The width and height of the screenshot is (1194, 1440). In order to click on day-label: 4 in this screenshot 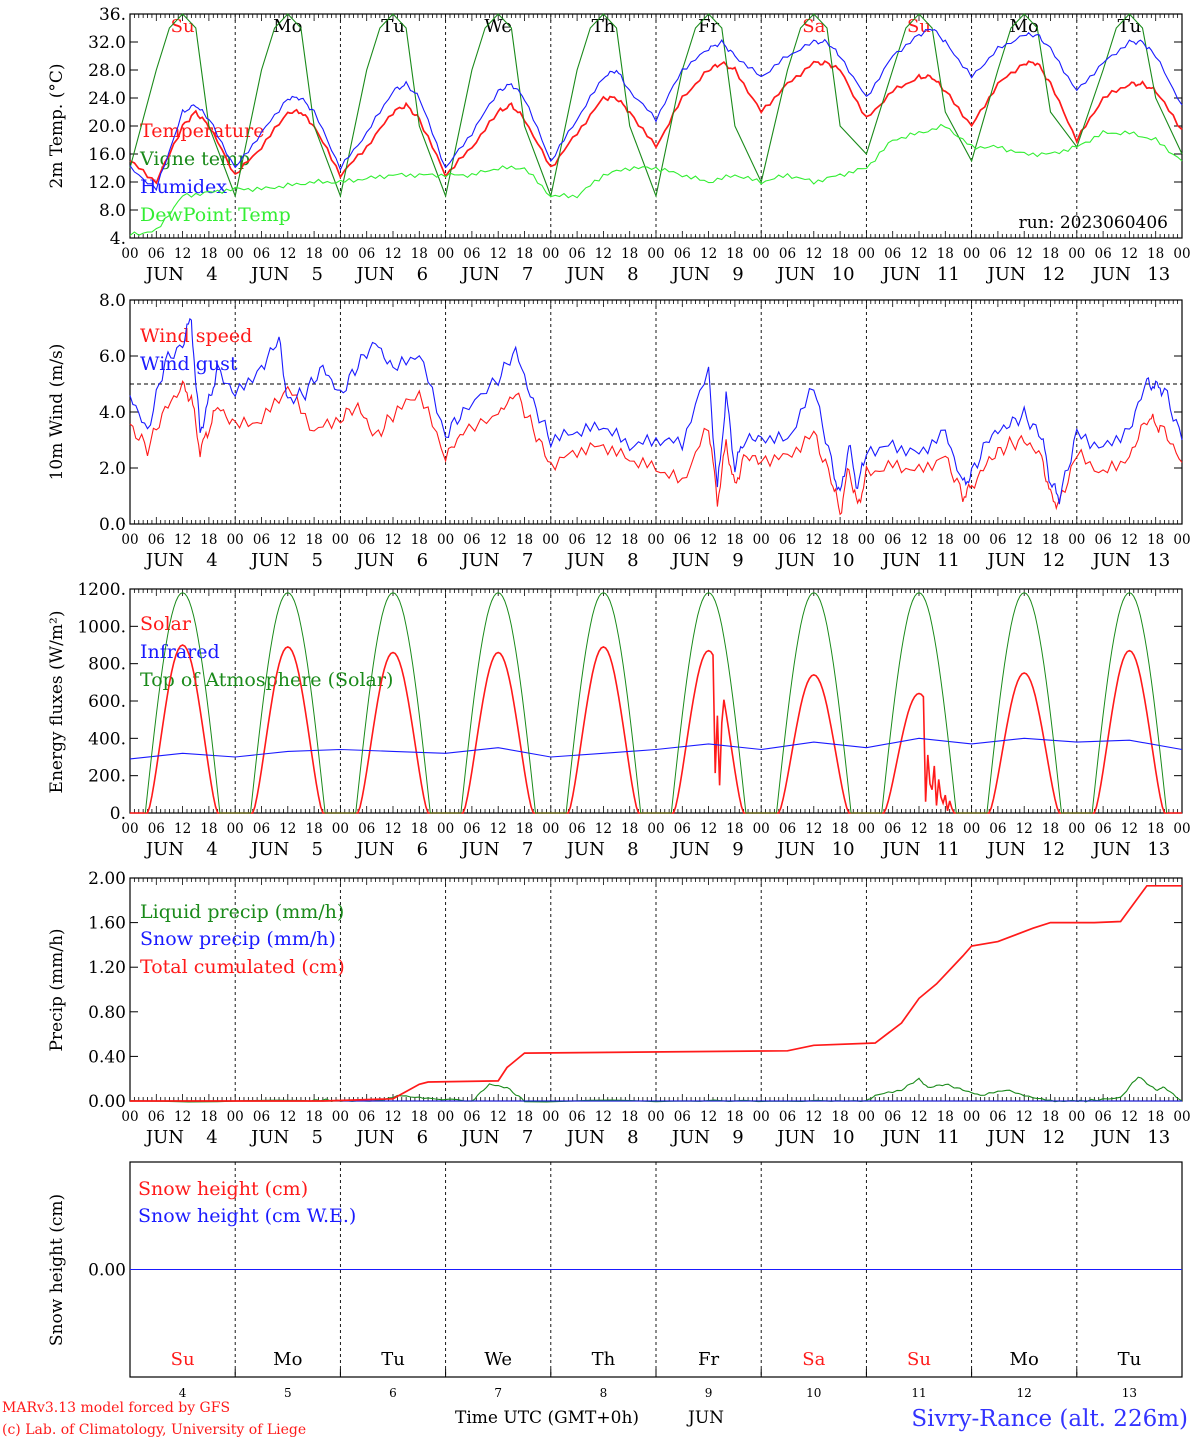, I will do `click(211, 274)`.